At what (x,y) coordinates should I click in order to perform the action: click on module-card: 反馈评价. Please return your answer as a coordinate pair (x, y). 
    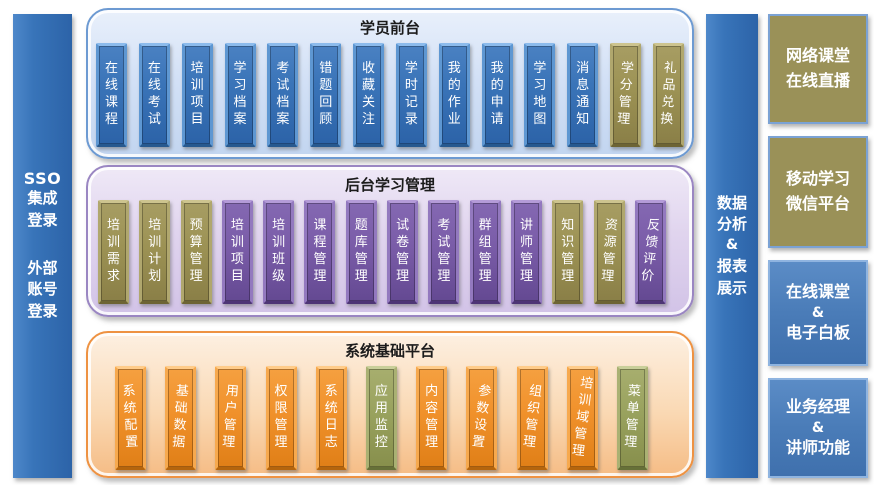
    Looking at the image, I should click on (650, 252).